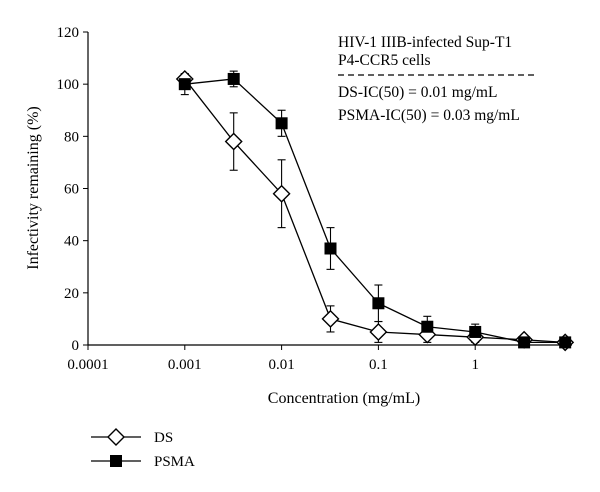 This screenshot has width=600, height=492. I want to click on legend-marker-ds, so click(116, 437).